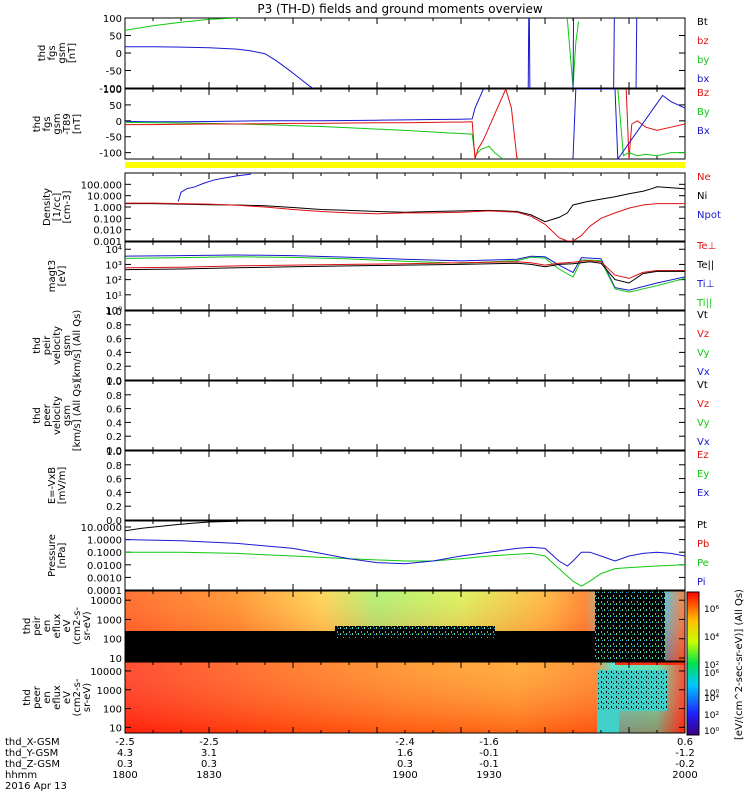 This screenshot has width=750, height=800. What do you see at coordinates (104, 566) in the screenshot?
I see `y-tick-label: 0.0100` at bounding box center [104, 566].